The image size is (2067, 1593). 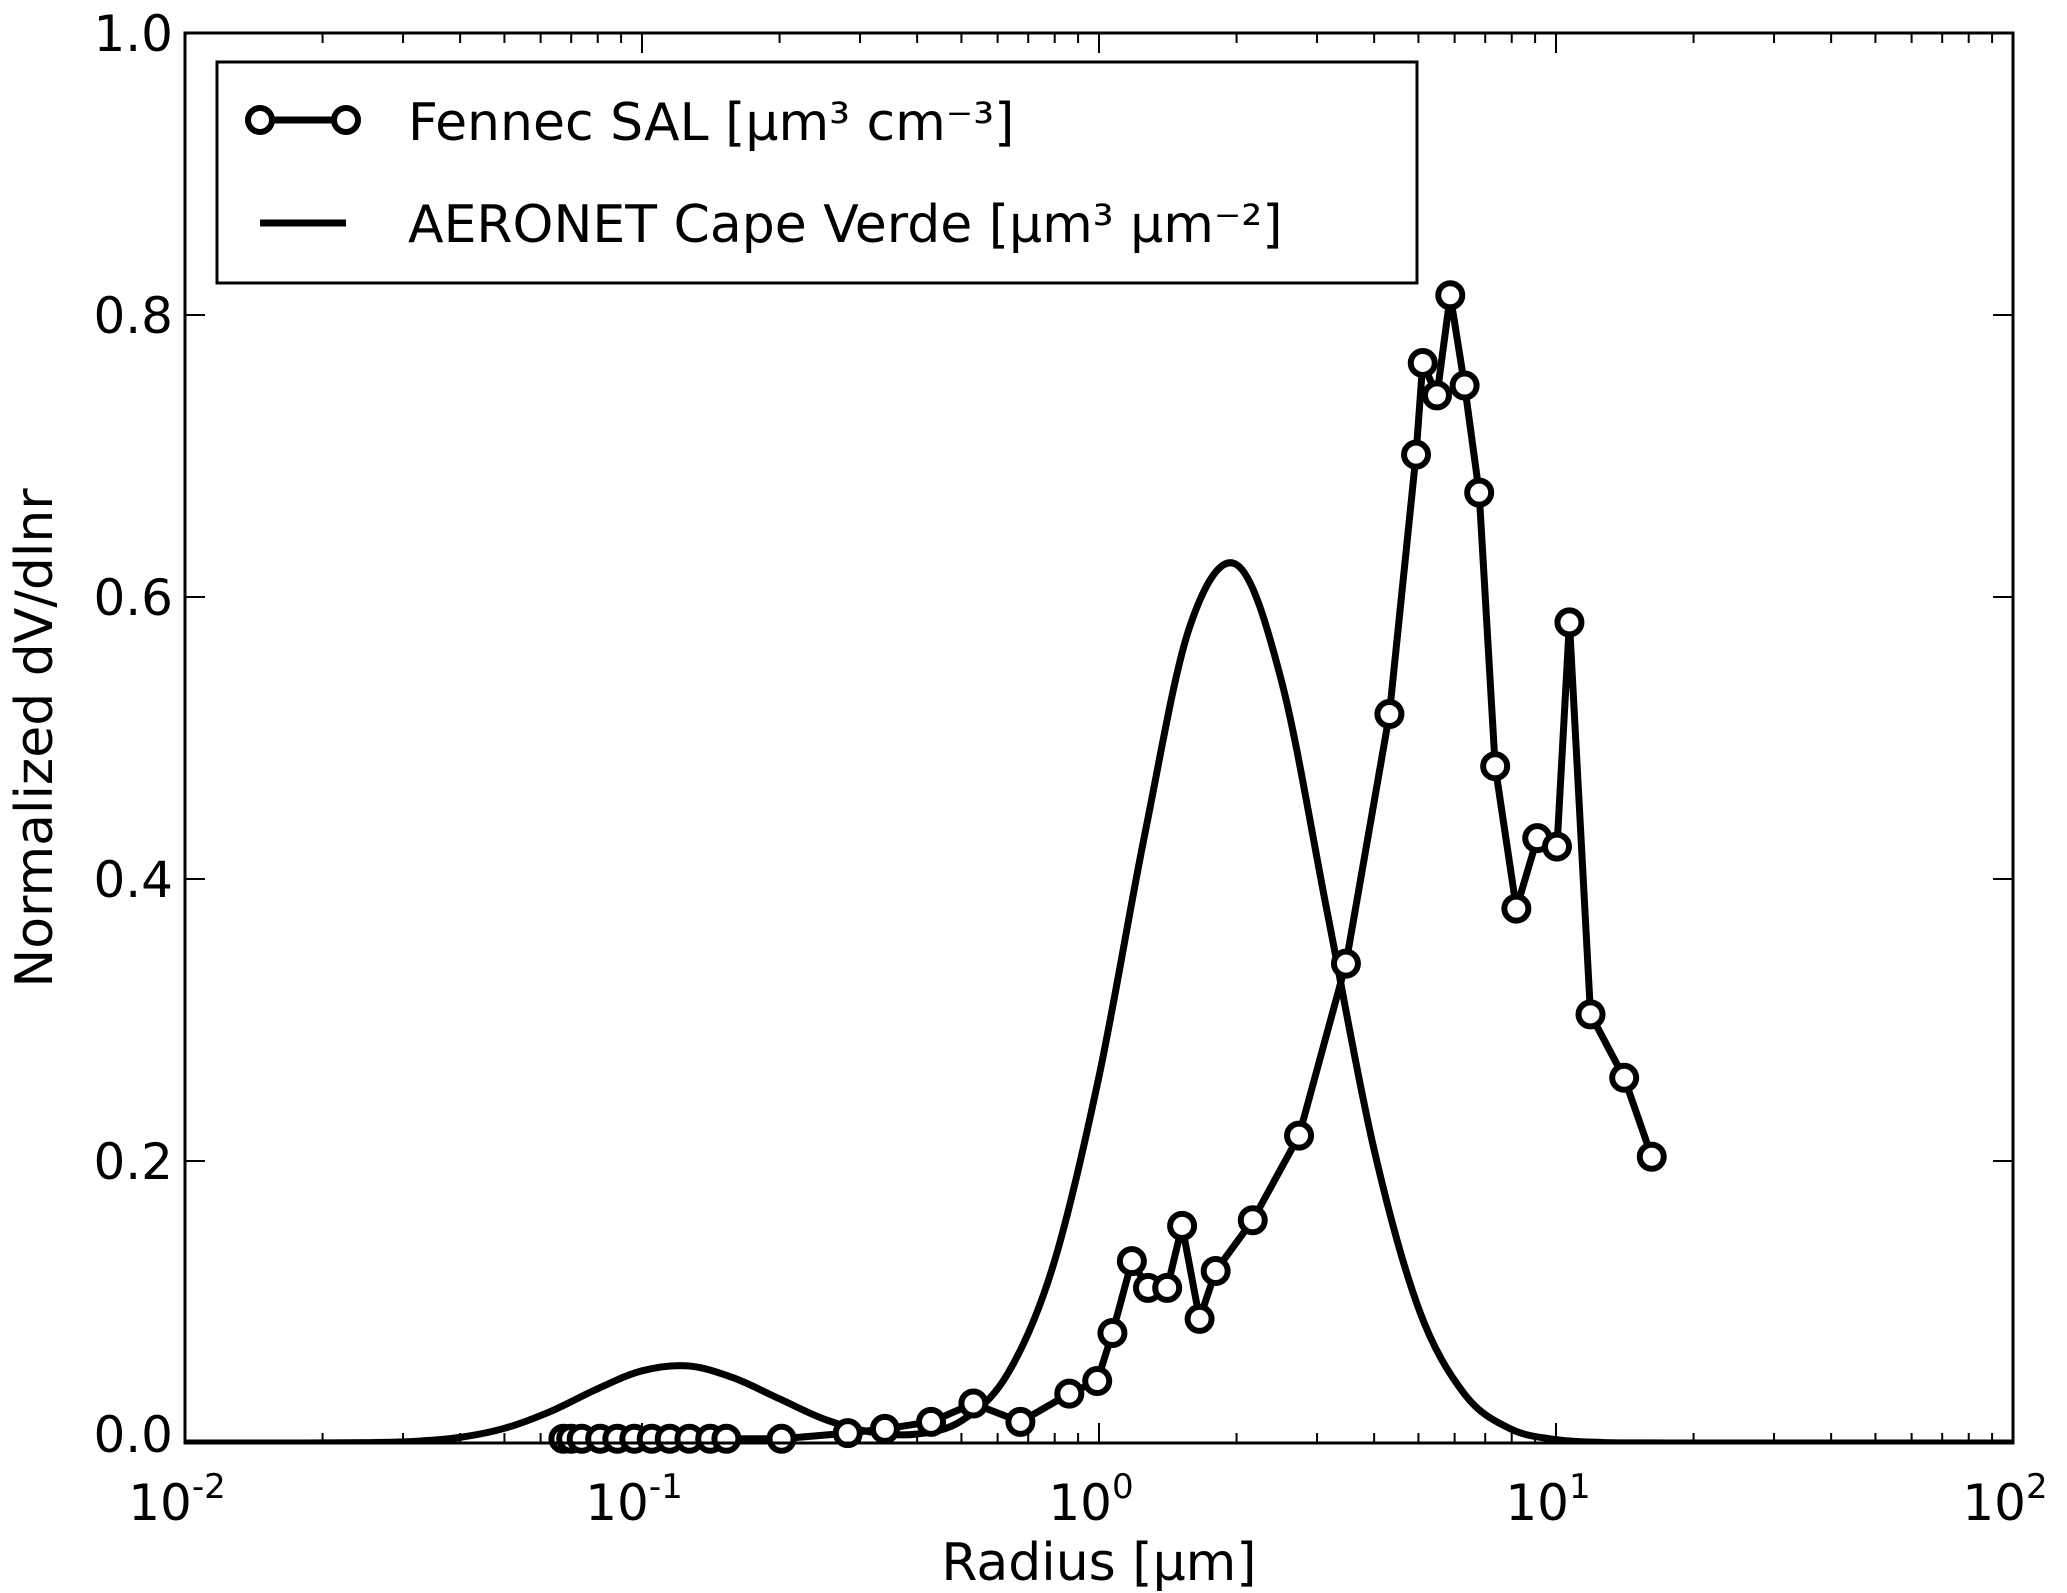 I want to click on x-tick-exponent: 1, so click(x=1580, y=1487).